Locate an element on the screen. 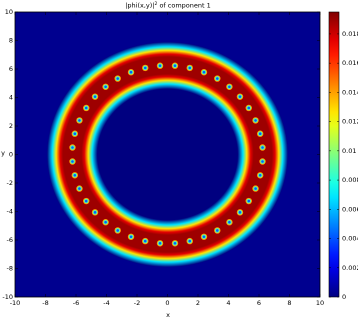 This screenshot has height=320, width=358. x-tick-label: 6 is located at coordinates (259, 303).